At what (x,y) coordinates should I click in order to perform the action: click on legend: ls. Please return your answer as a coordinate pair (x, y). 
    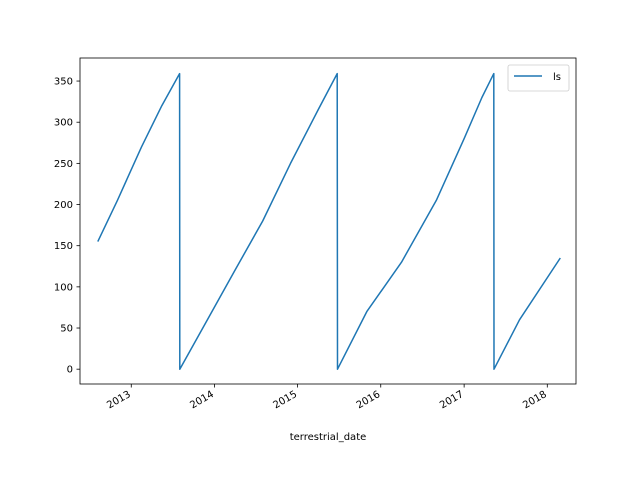
    Looking at the image, I should click on (538, 78).